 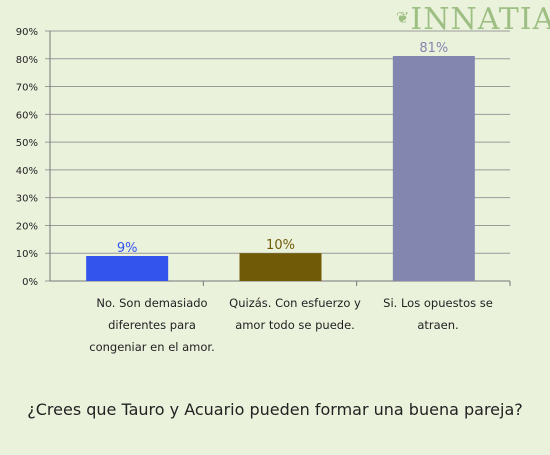 What do you see at coordinates (30, 282) in the screenshot?
I see `y-tick-label: 0%` at bounding box center [30, 282].